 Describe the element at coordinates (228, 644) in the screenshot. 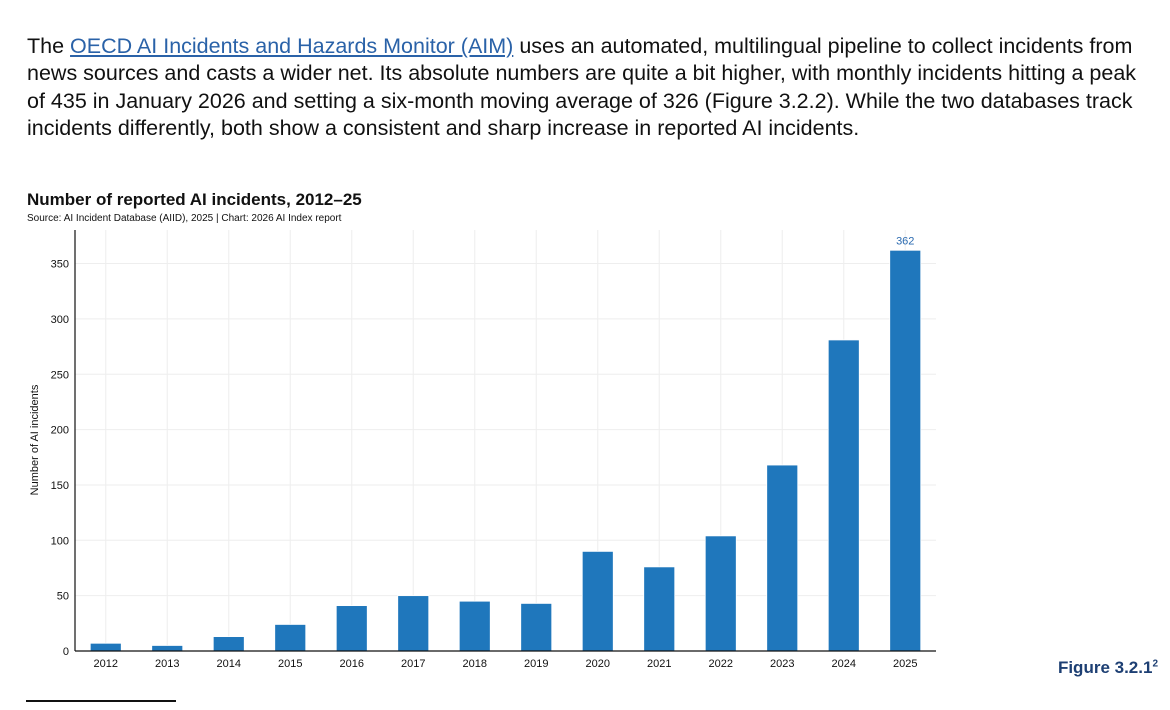

I see `bar-2014` at that location.